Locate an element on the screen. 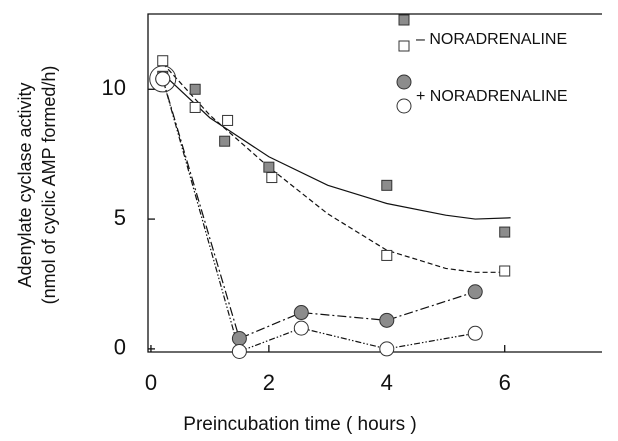 The height and width of the screenshot is (441, 618). highlight-ring is located at coordinates (163, 79).